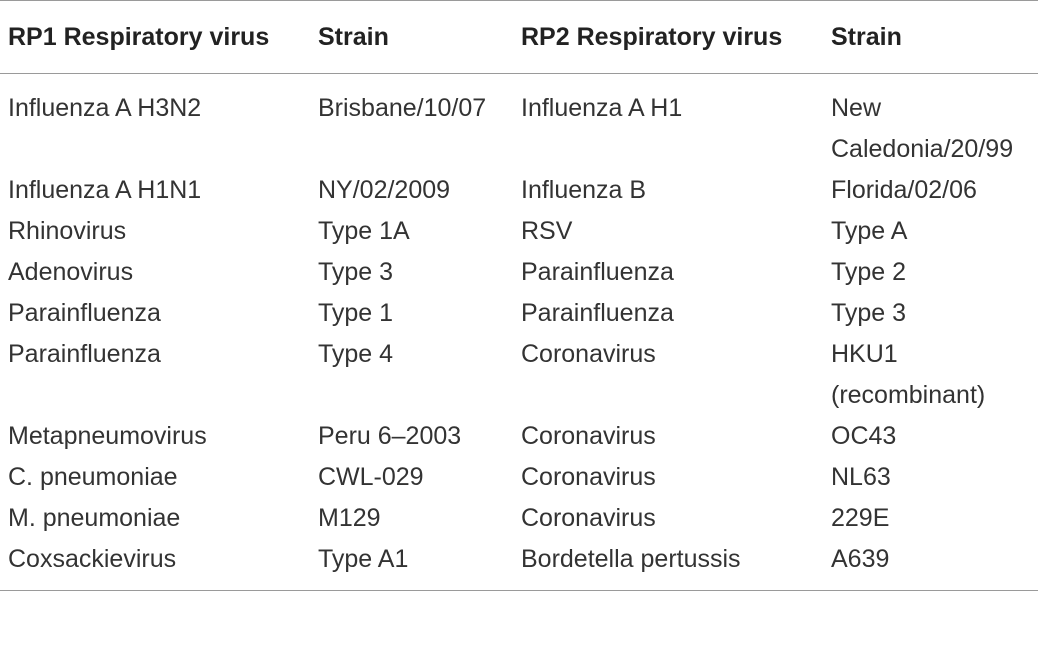  Describe the element at coordinates (519, 477) in the screenshot. I see `table-row: C. pneumoniae CWL-029 Coronavirus NL63` at that location.